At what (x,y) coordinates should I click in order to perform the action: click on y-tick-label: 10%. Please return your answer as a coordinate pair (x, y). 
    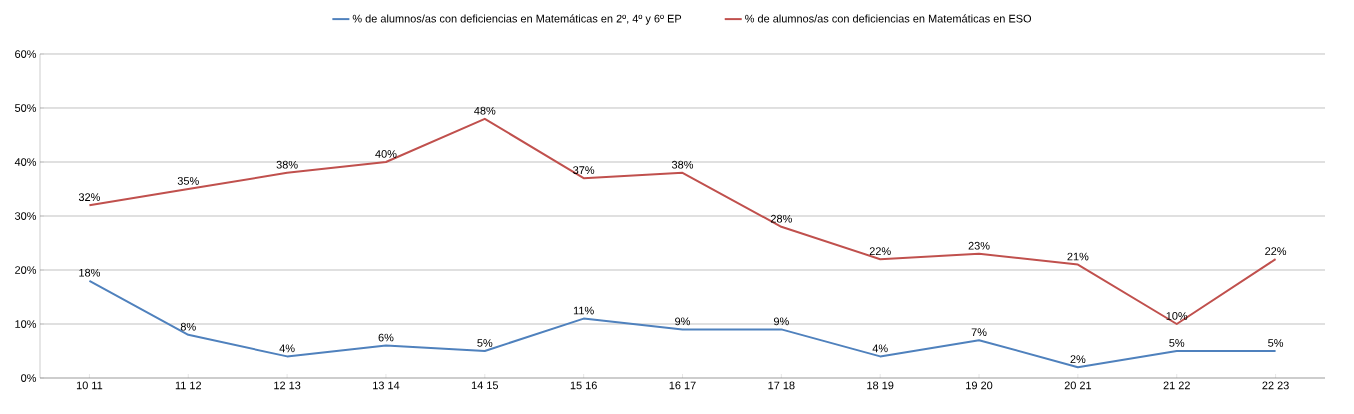
    Looking at the image, I should click on (26, 324).